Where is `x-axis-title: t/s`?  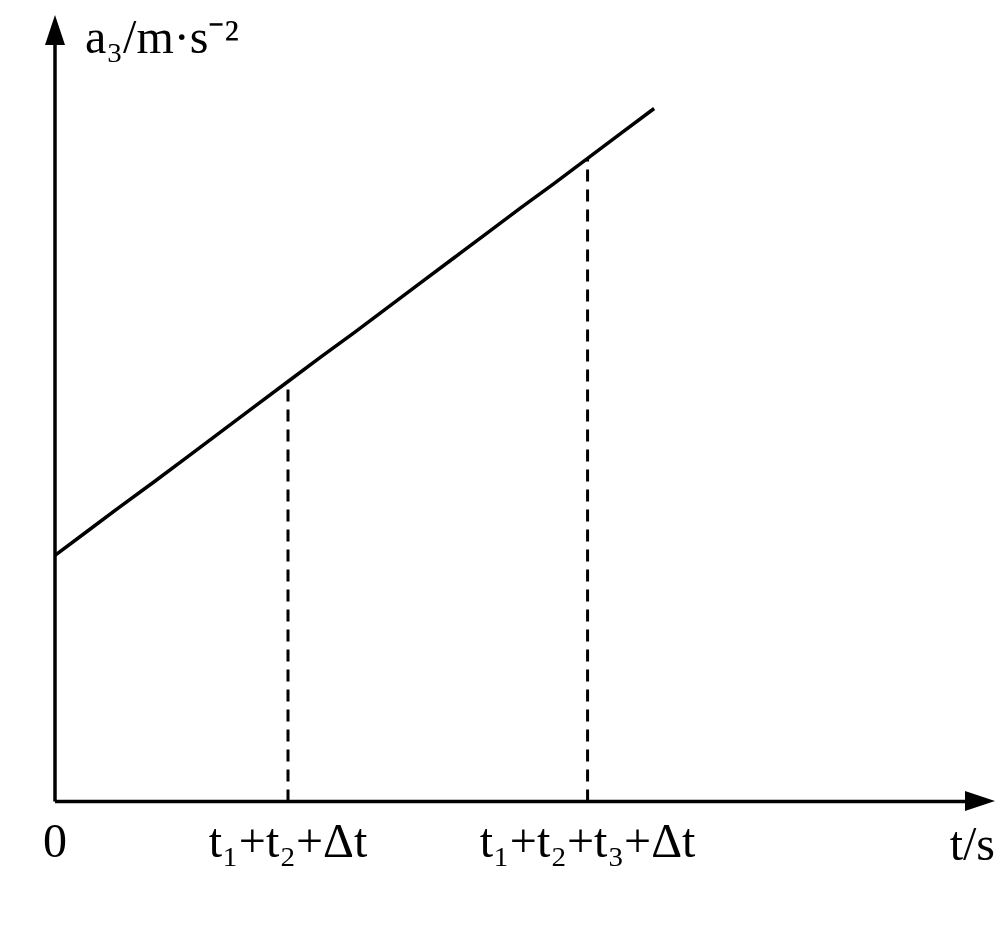 x-axis-title: t/s is located at coordinates (972, 844).